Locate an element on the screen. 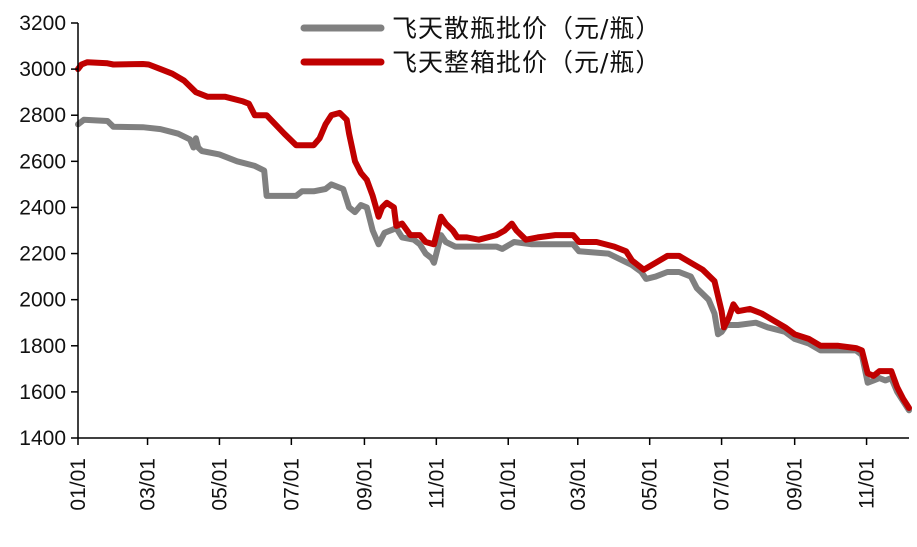  legend-label-full-case: 飞天整箱批价（元/瓶） is located at coordinates (526, 62).